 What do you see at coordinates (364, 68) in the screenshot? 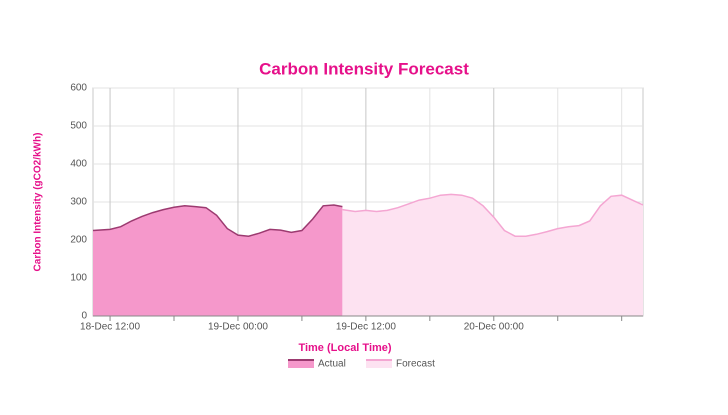
I see `chart-title: Carbon Intensity Forecast` at bounding box center [364, 68].